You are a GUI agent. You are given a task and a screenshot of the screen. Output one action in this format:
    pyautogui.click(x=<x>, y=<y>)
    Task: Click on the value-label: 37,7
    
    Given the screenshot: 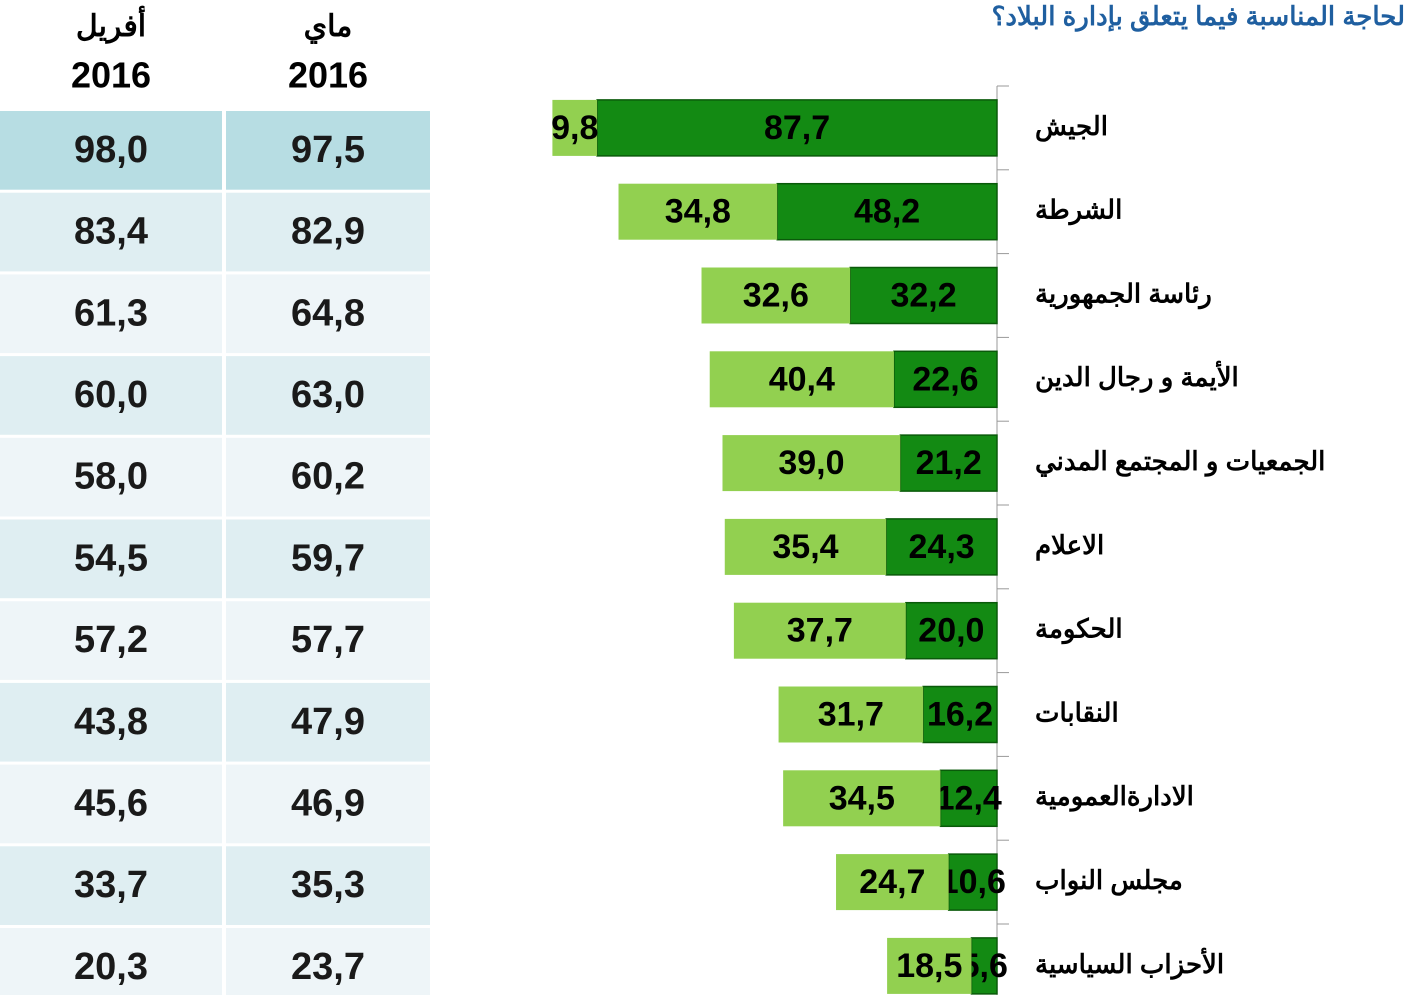 What is the action you would take?
    pyautogui.click(x=820, y=631)
    